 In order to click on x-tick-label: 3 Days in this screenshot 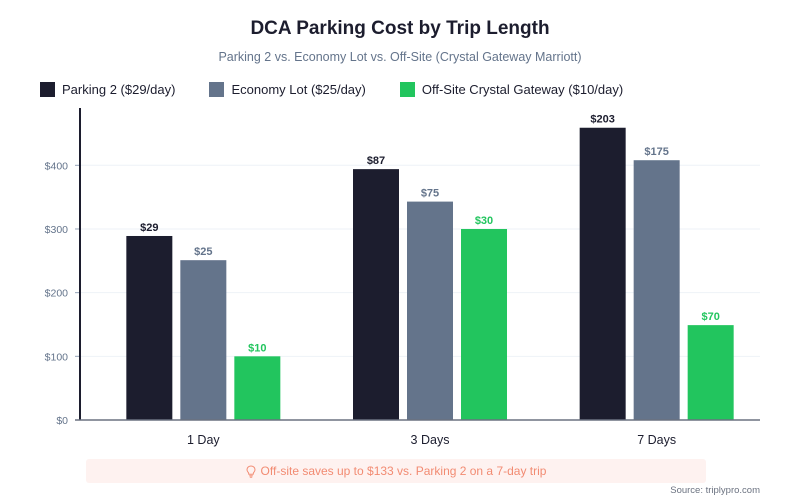, I will do `click(430, 440)`.